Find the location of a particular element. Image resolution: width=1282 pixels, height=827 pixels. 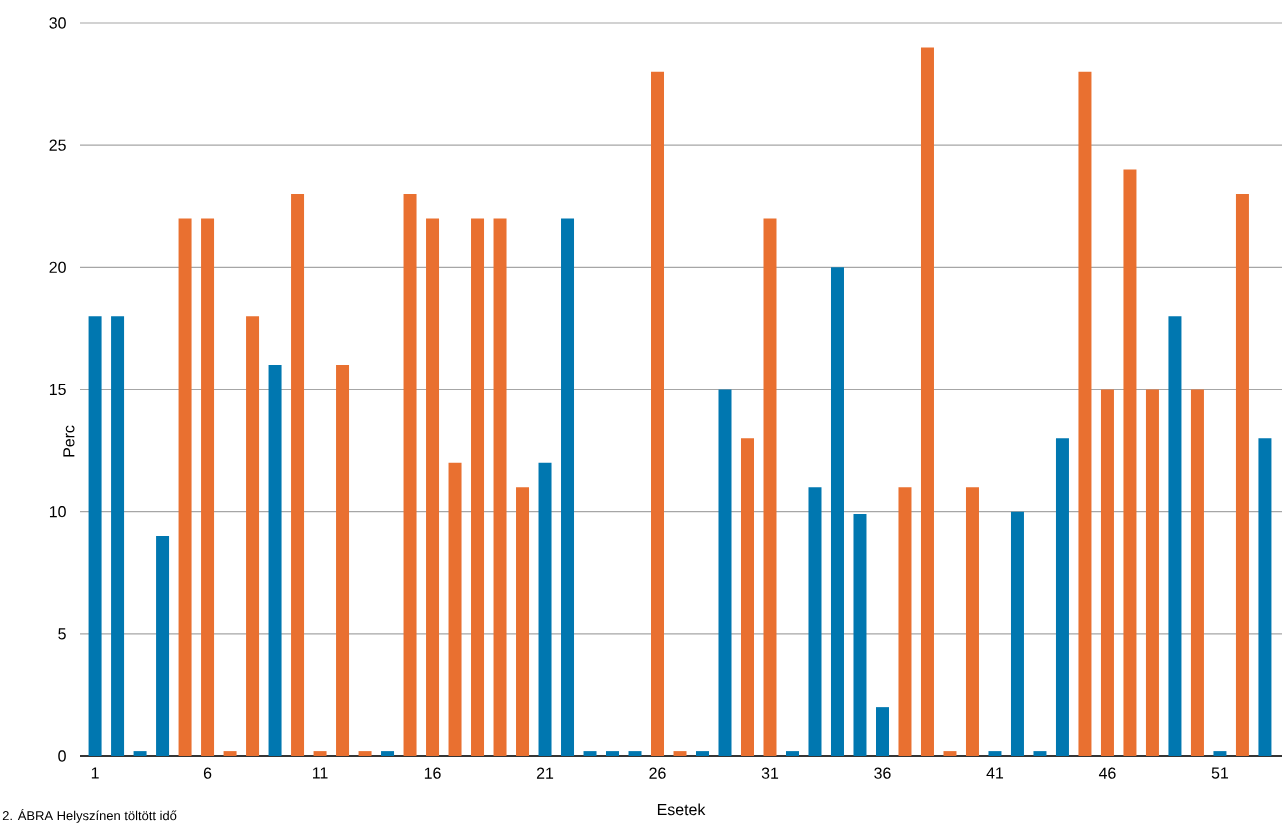

x-tick-label: 36 is located at coordinates (882, 773).